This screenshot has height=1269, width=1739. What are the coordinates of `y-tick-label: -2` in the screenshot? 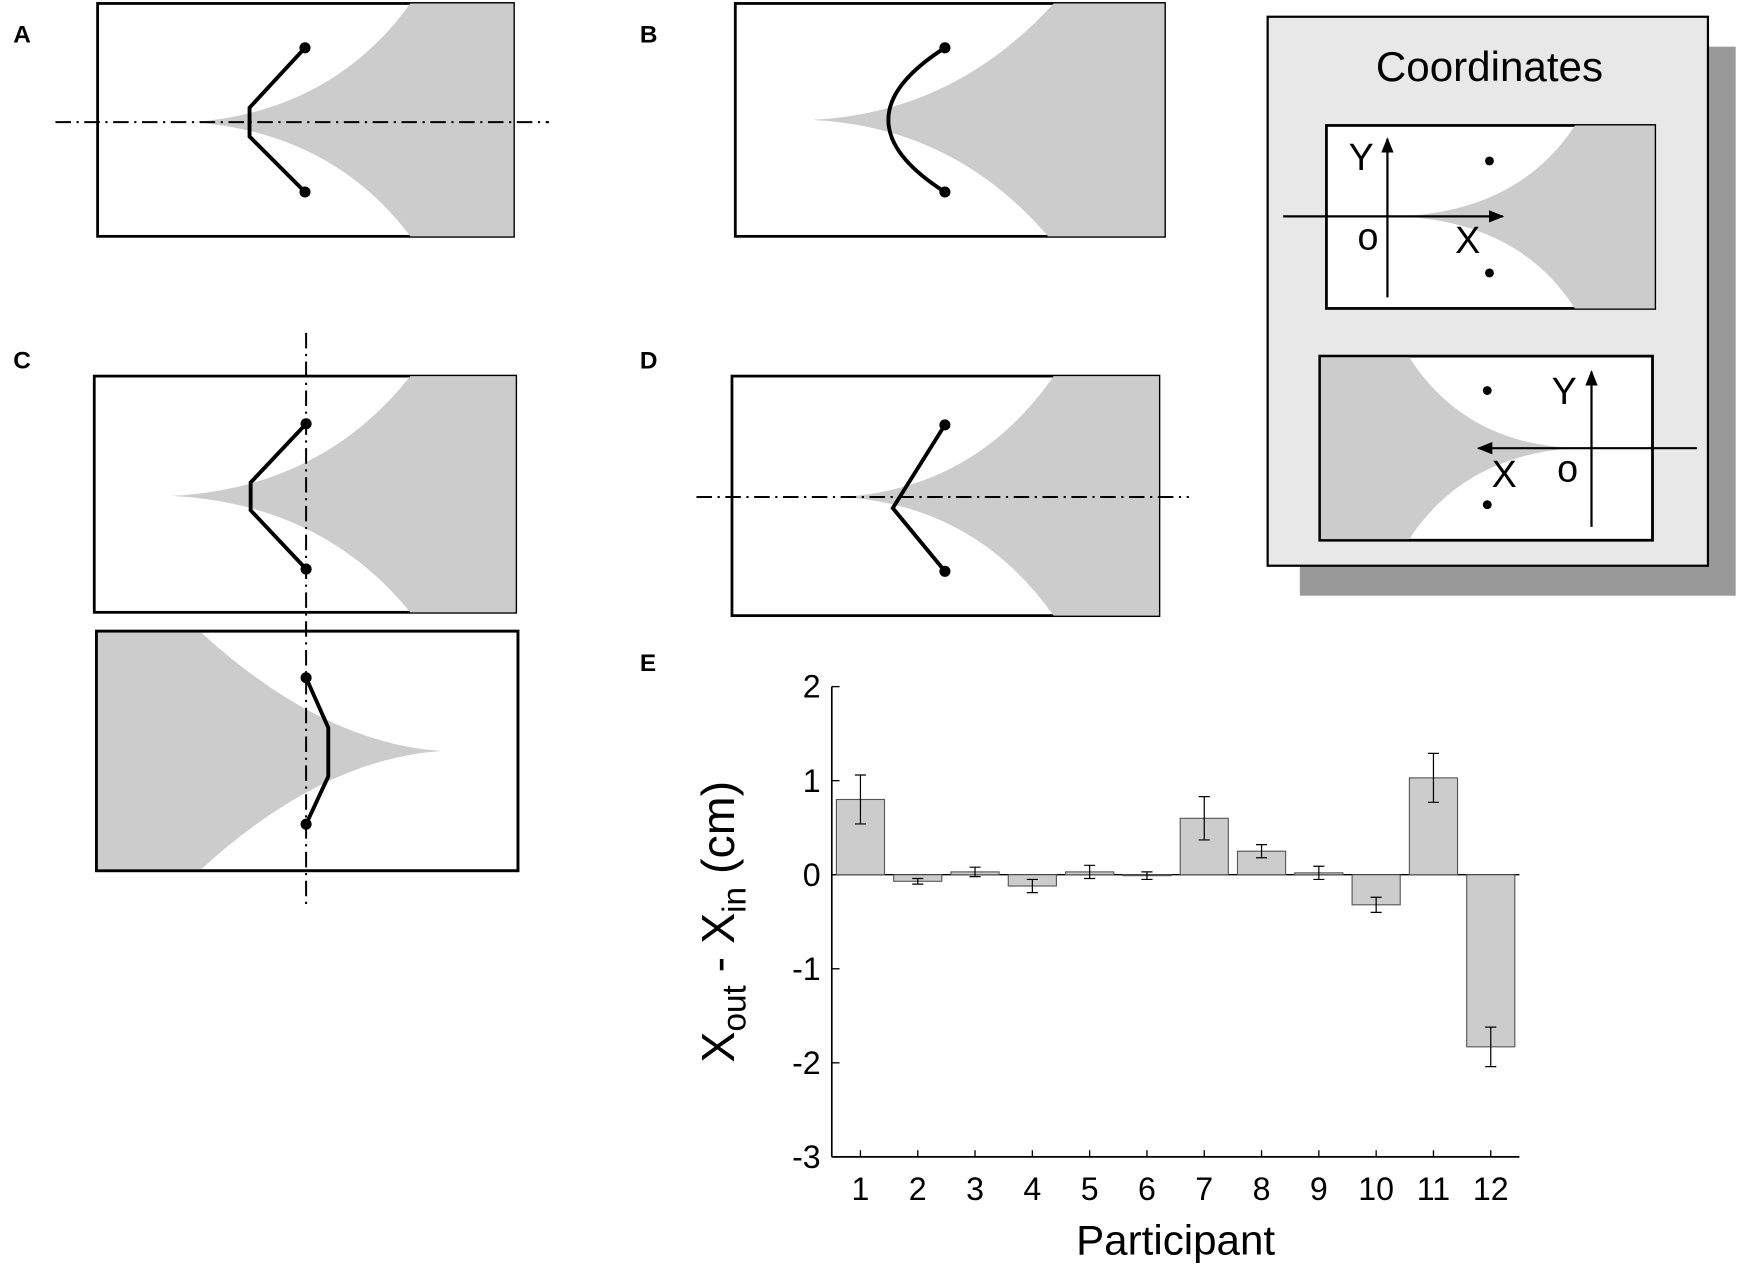 It's located at (806, 1063).